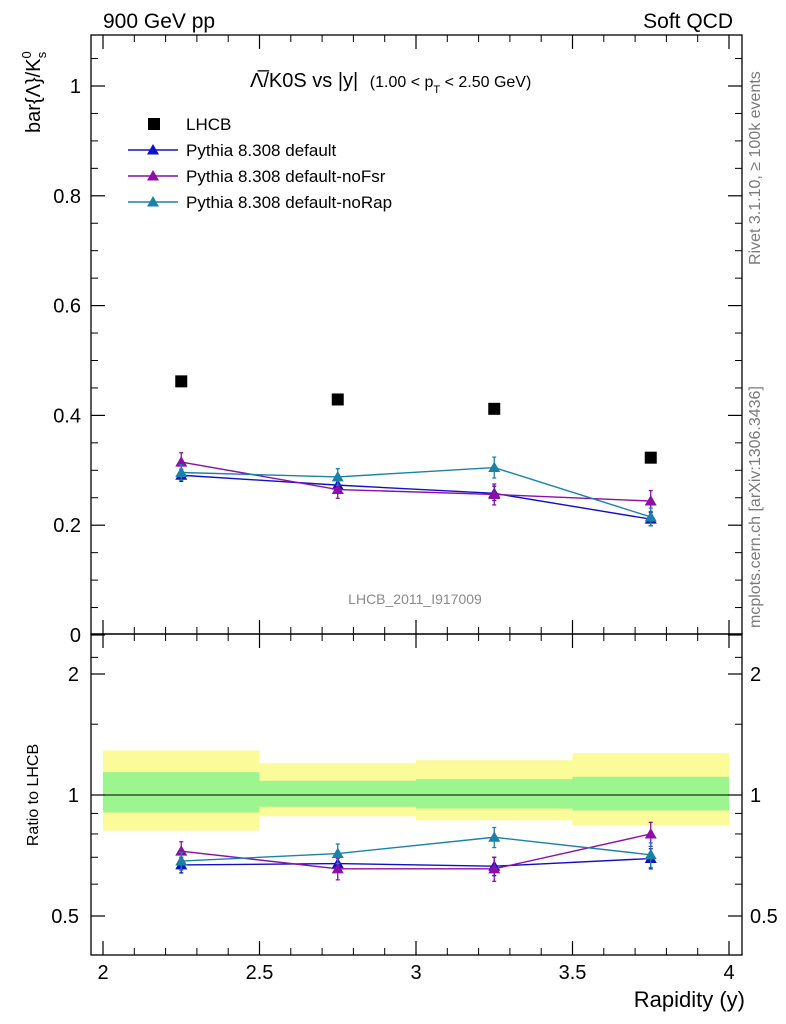  I want to click on ratio-y-tick-label-right: 2, so click(755, 675).